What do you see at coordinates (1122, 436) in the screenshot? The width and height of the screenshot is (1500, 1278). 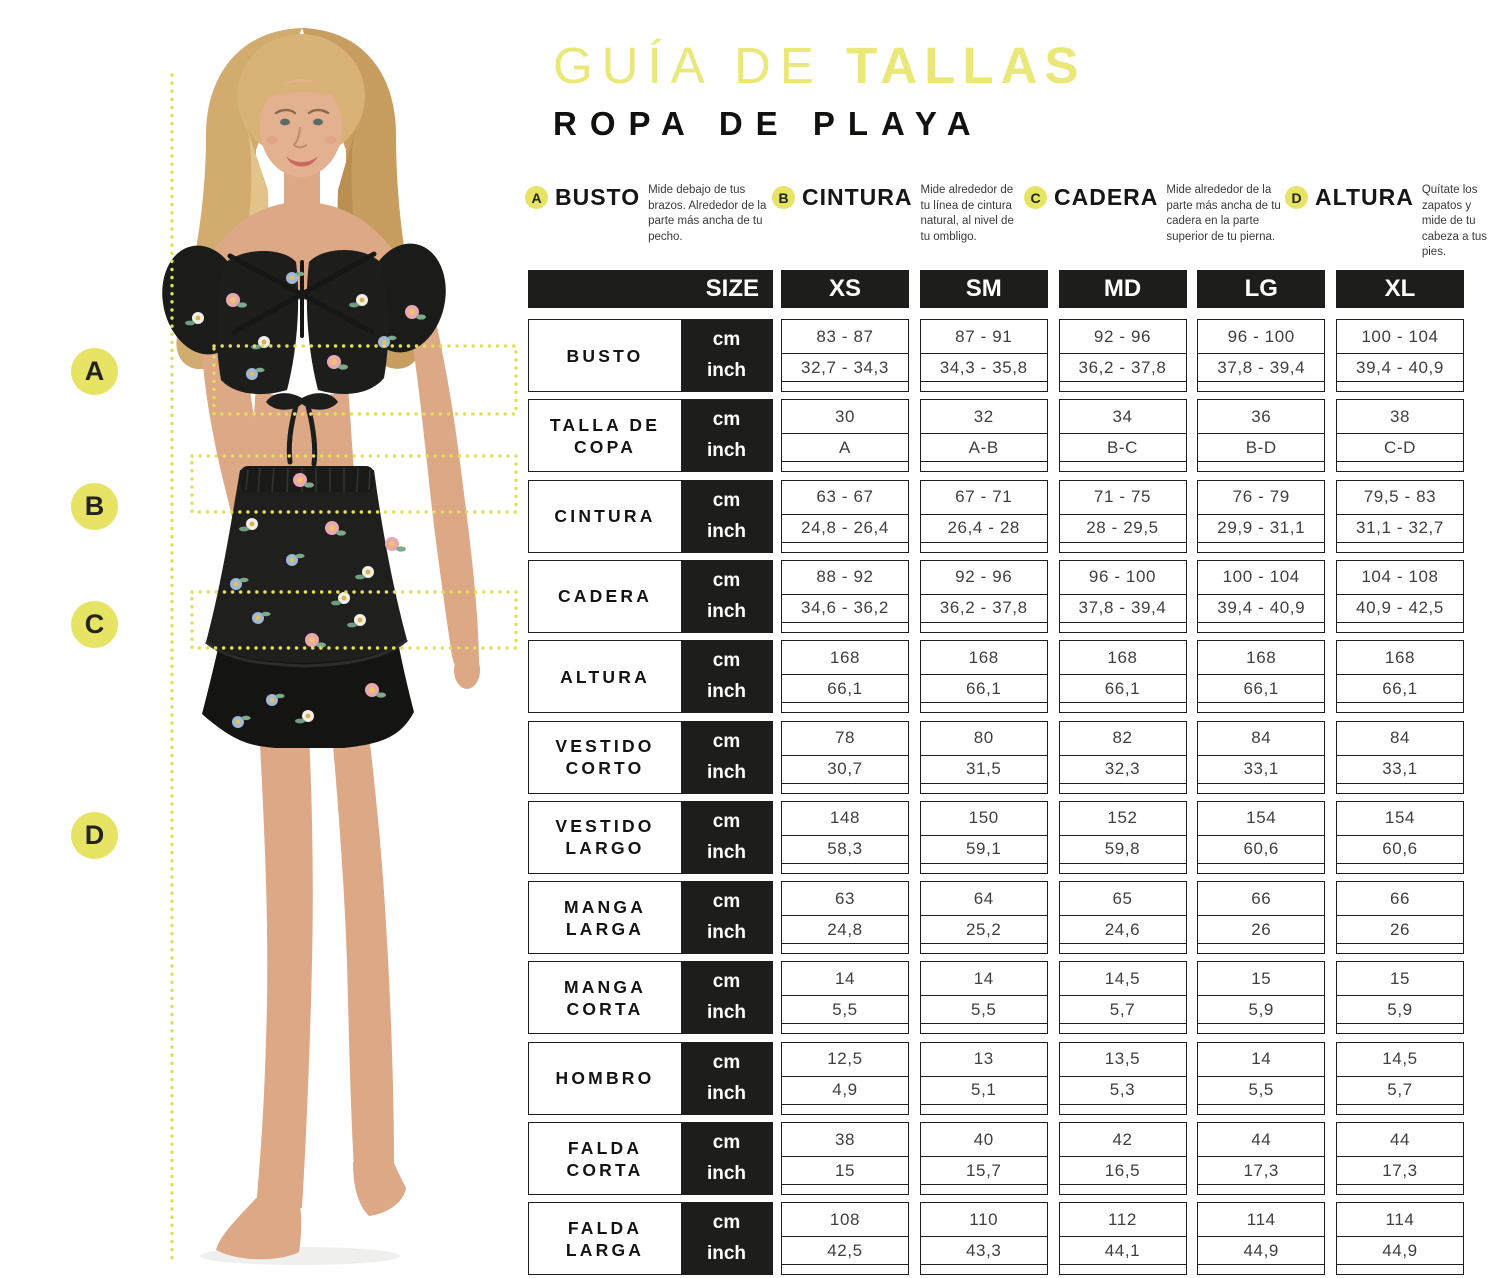 I see `value-cell: 34 B-C` at bounding box center [1122, 436].